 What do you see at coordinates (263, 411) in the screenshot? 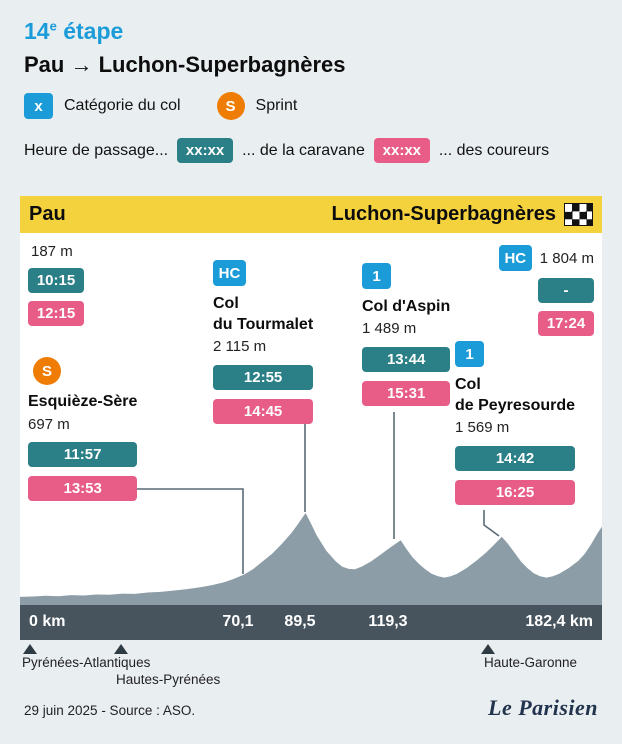
I see `tourmalet-riders-time: 14:45` at bounding box center [263, 411].